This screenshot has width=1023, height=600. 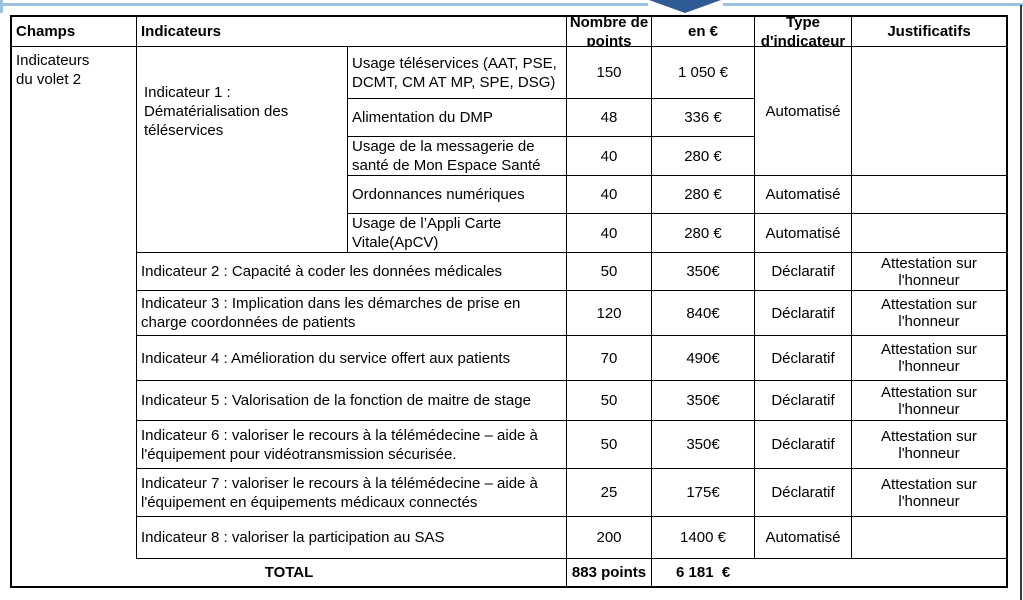 What do you see at coordinates (609, 118) in the screenshot?
I see `sub-row-points: 48` at bounding box center [609, 118].